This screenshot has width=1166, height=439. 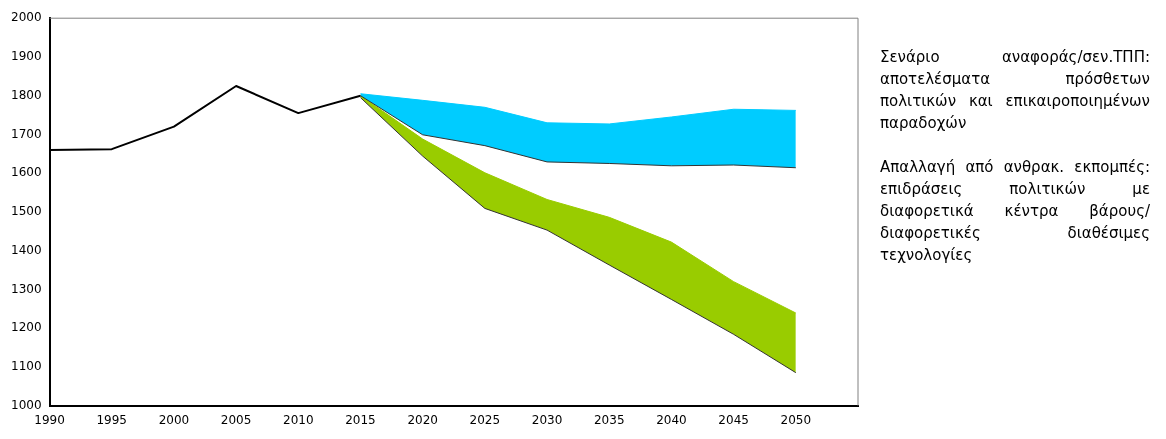 I want to click on x-tick-label: 1995, so click(x=111, y=419).